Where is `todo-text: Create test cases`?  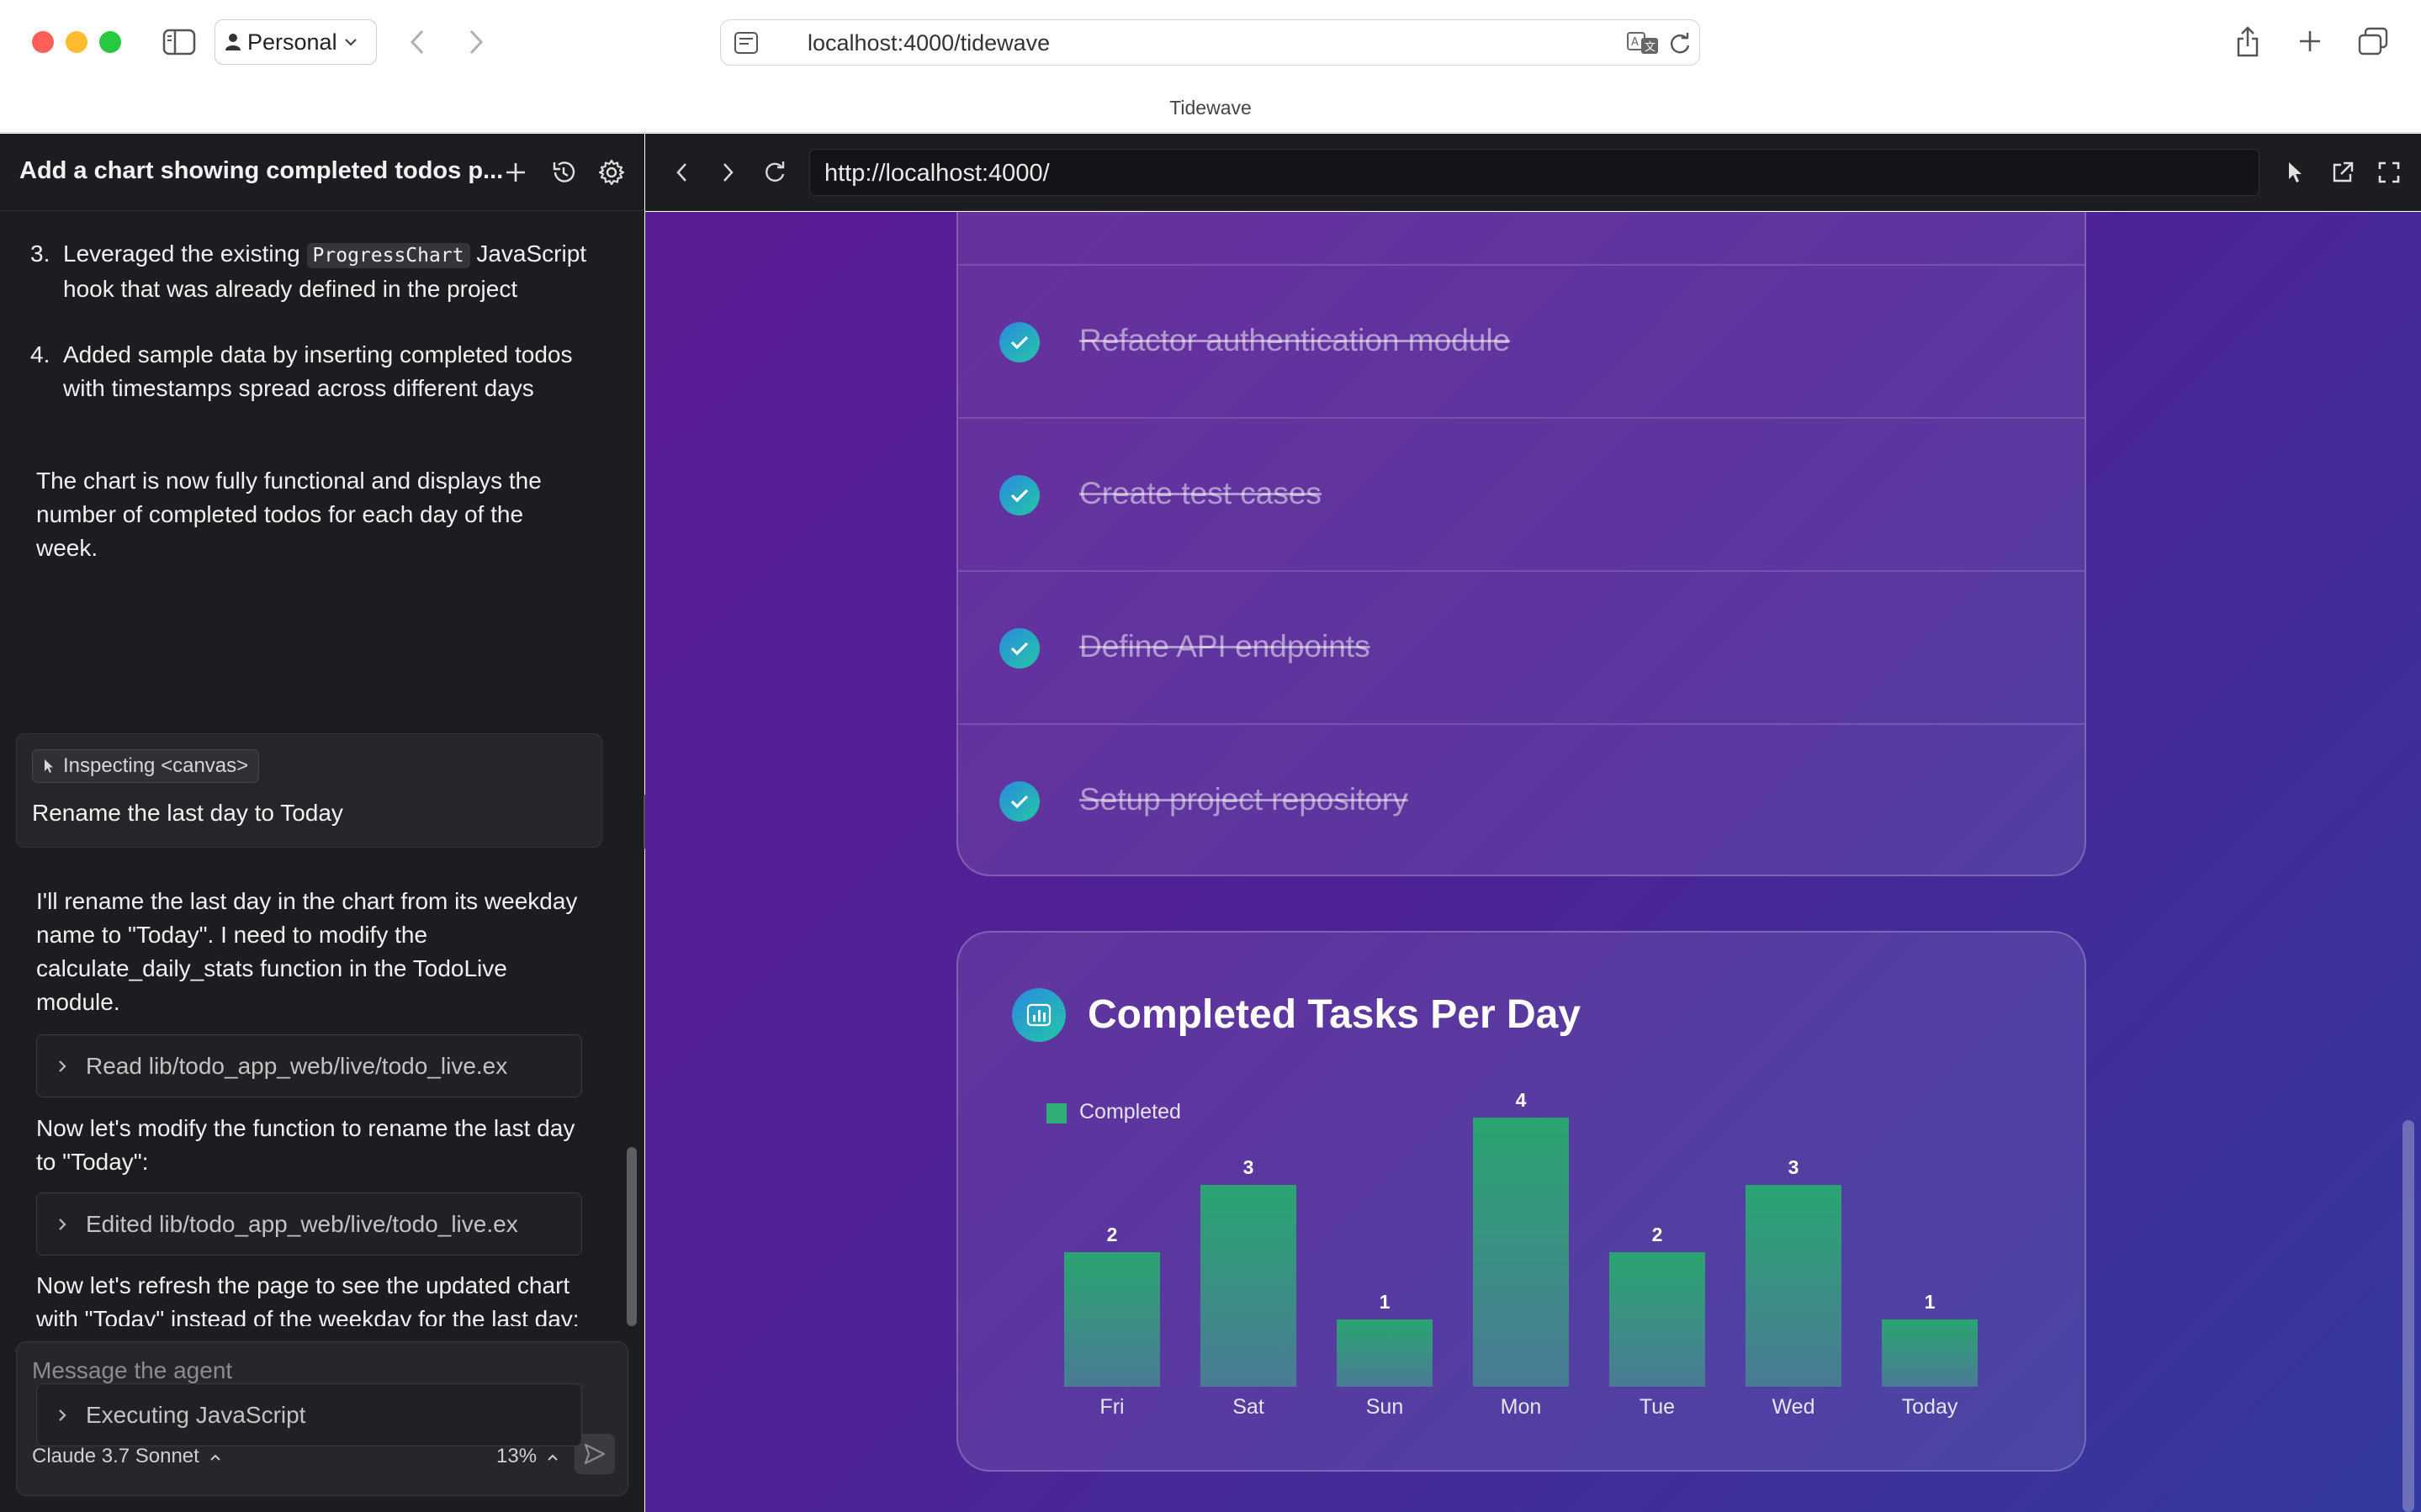
todo-text: Create test cases is located at coordinates (1201, 493).